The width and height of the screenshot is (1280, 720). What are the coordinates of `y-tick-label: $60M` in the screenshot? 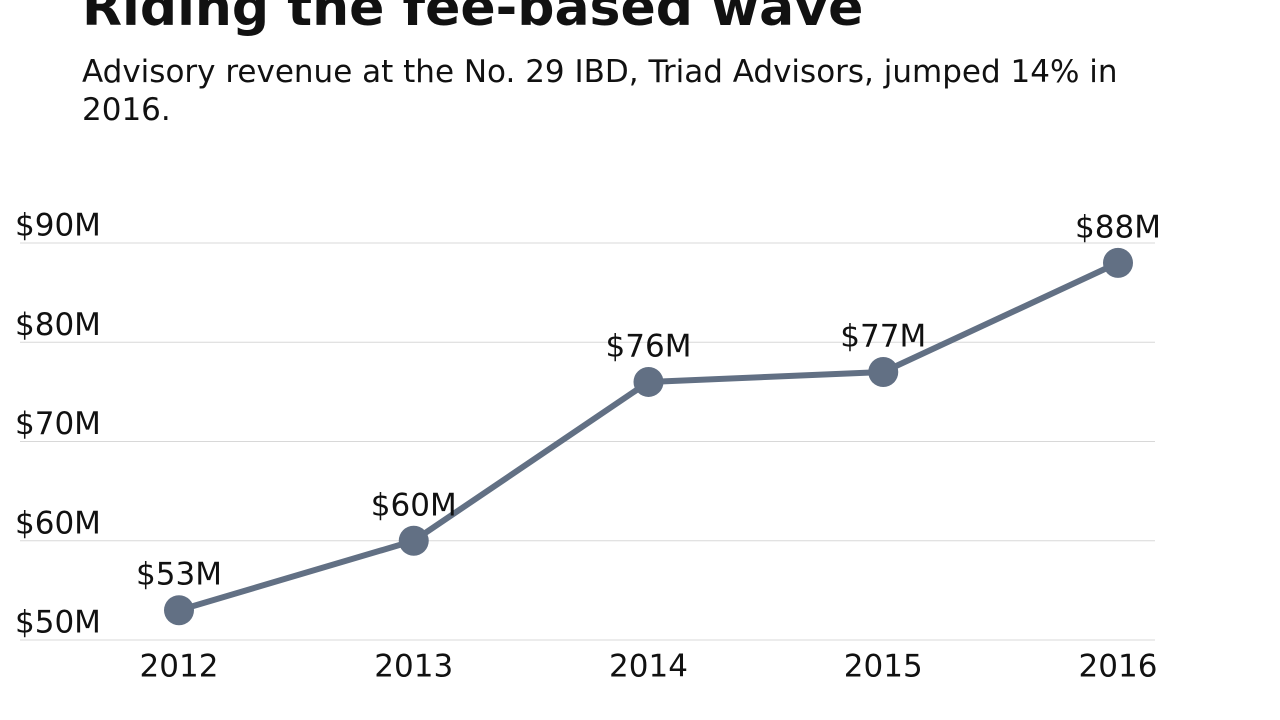 It's located at (58, 523).